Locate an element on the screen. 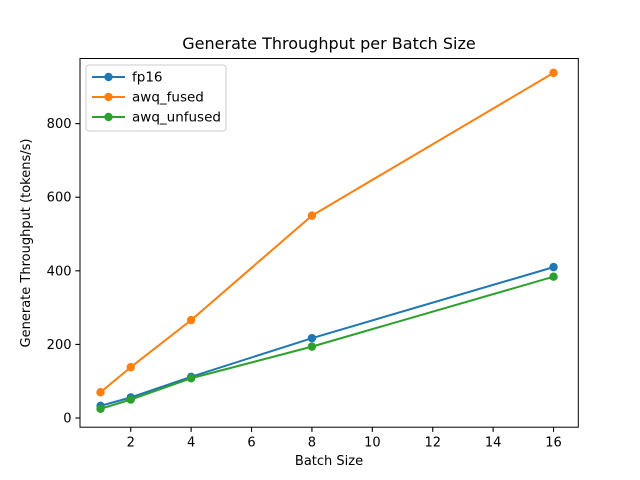 Image resolution: width=640 pixels, height=480 pixels. y-tick-label: 800 is located at coordinates (59, 124).